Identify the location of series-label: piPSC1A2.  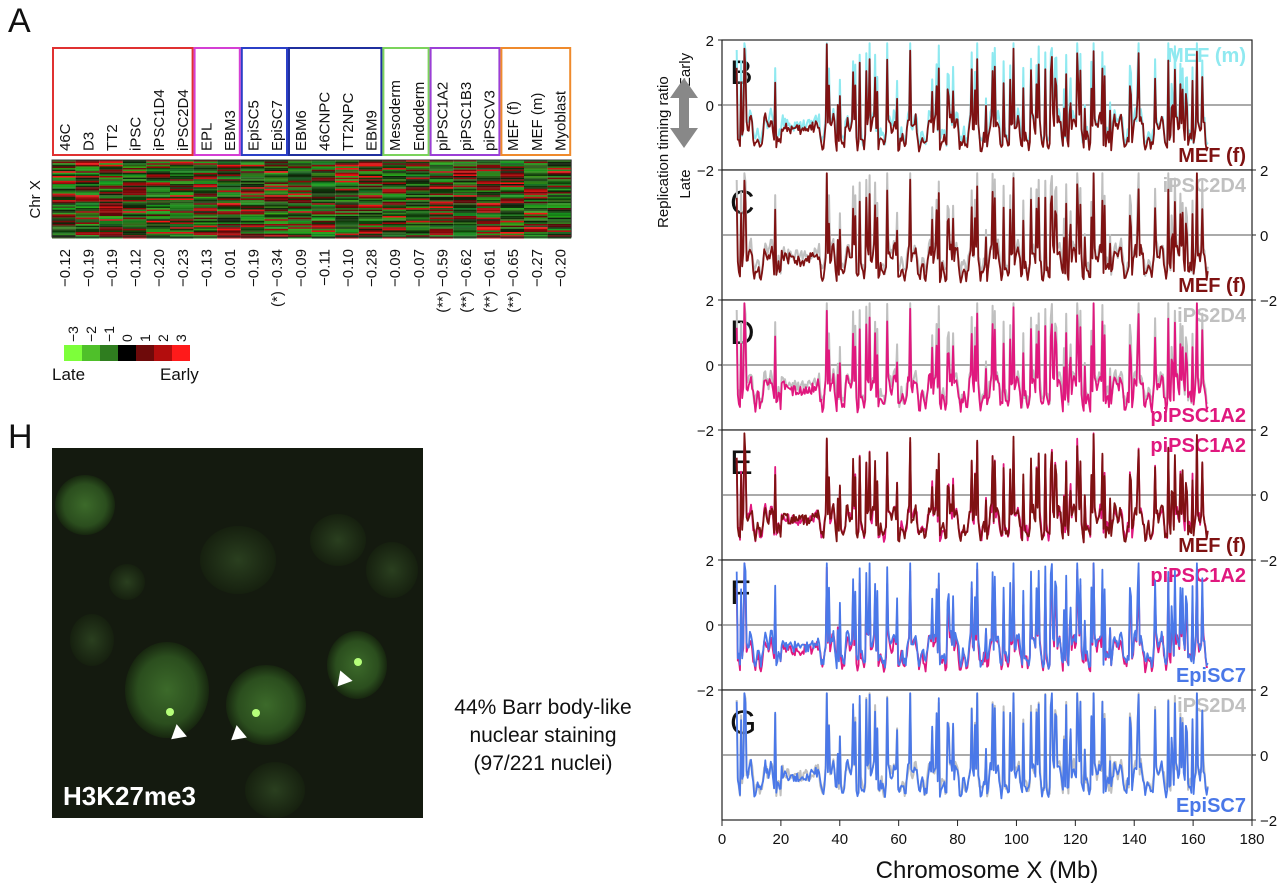
(1198, 446).